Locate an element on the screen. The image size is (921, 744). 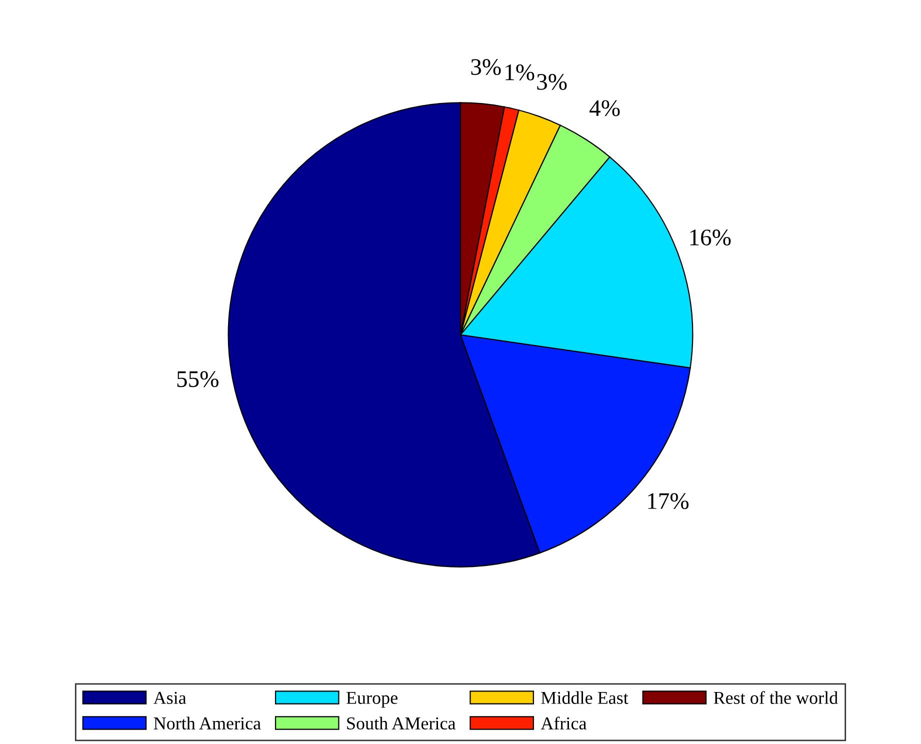
data-label: 4% is located at coordinates (605, 108).